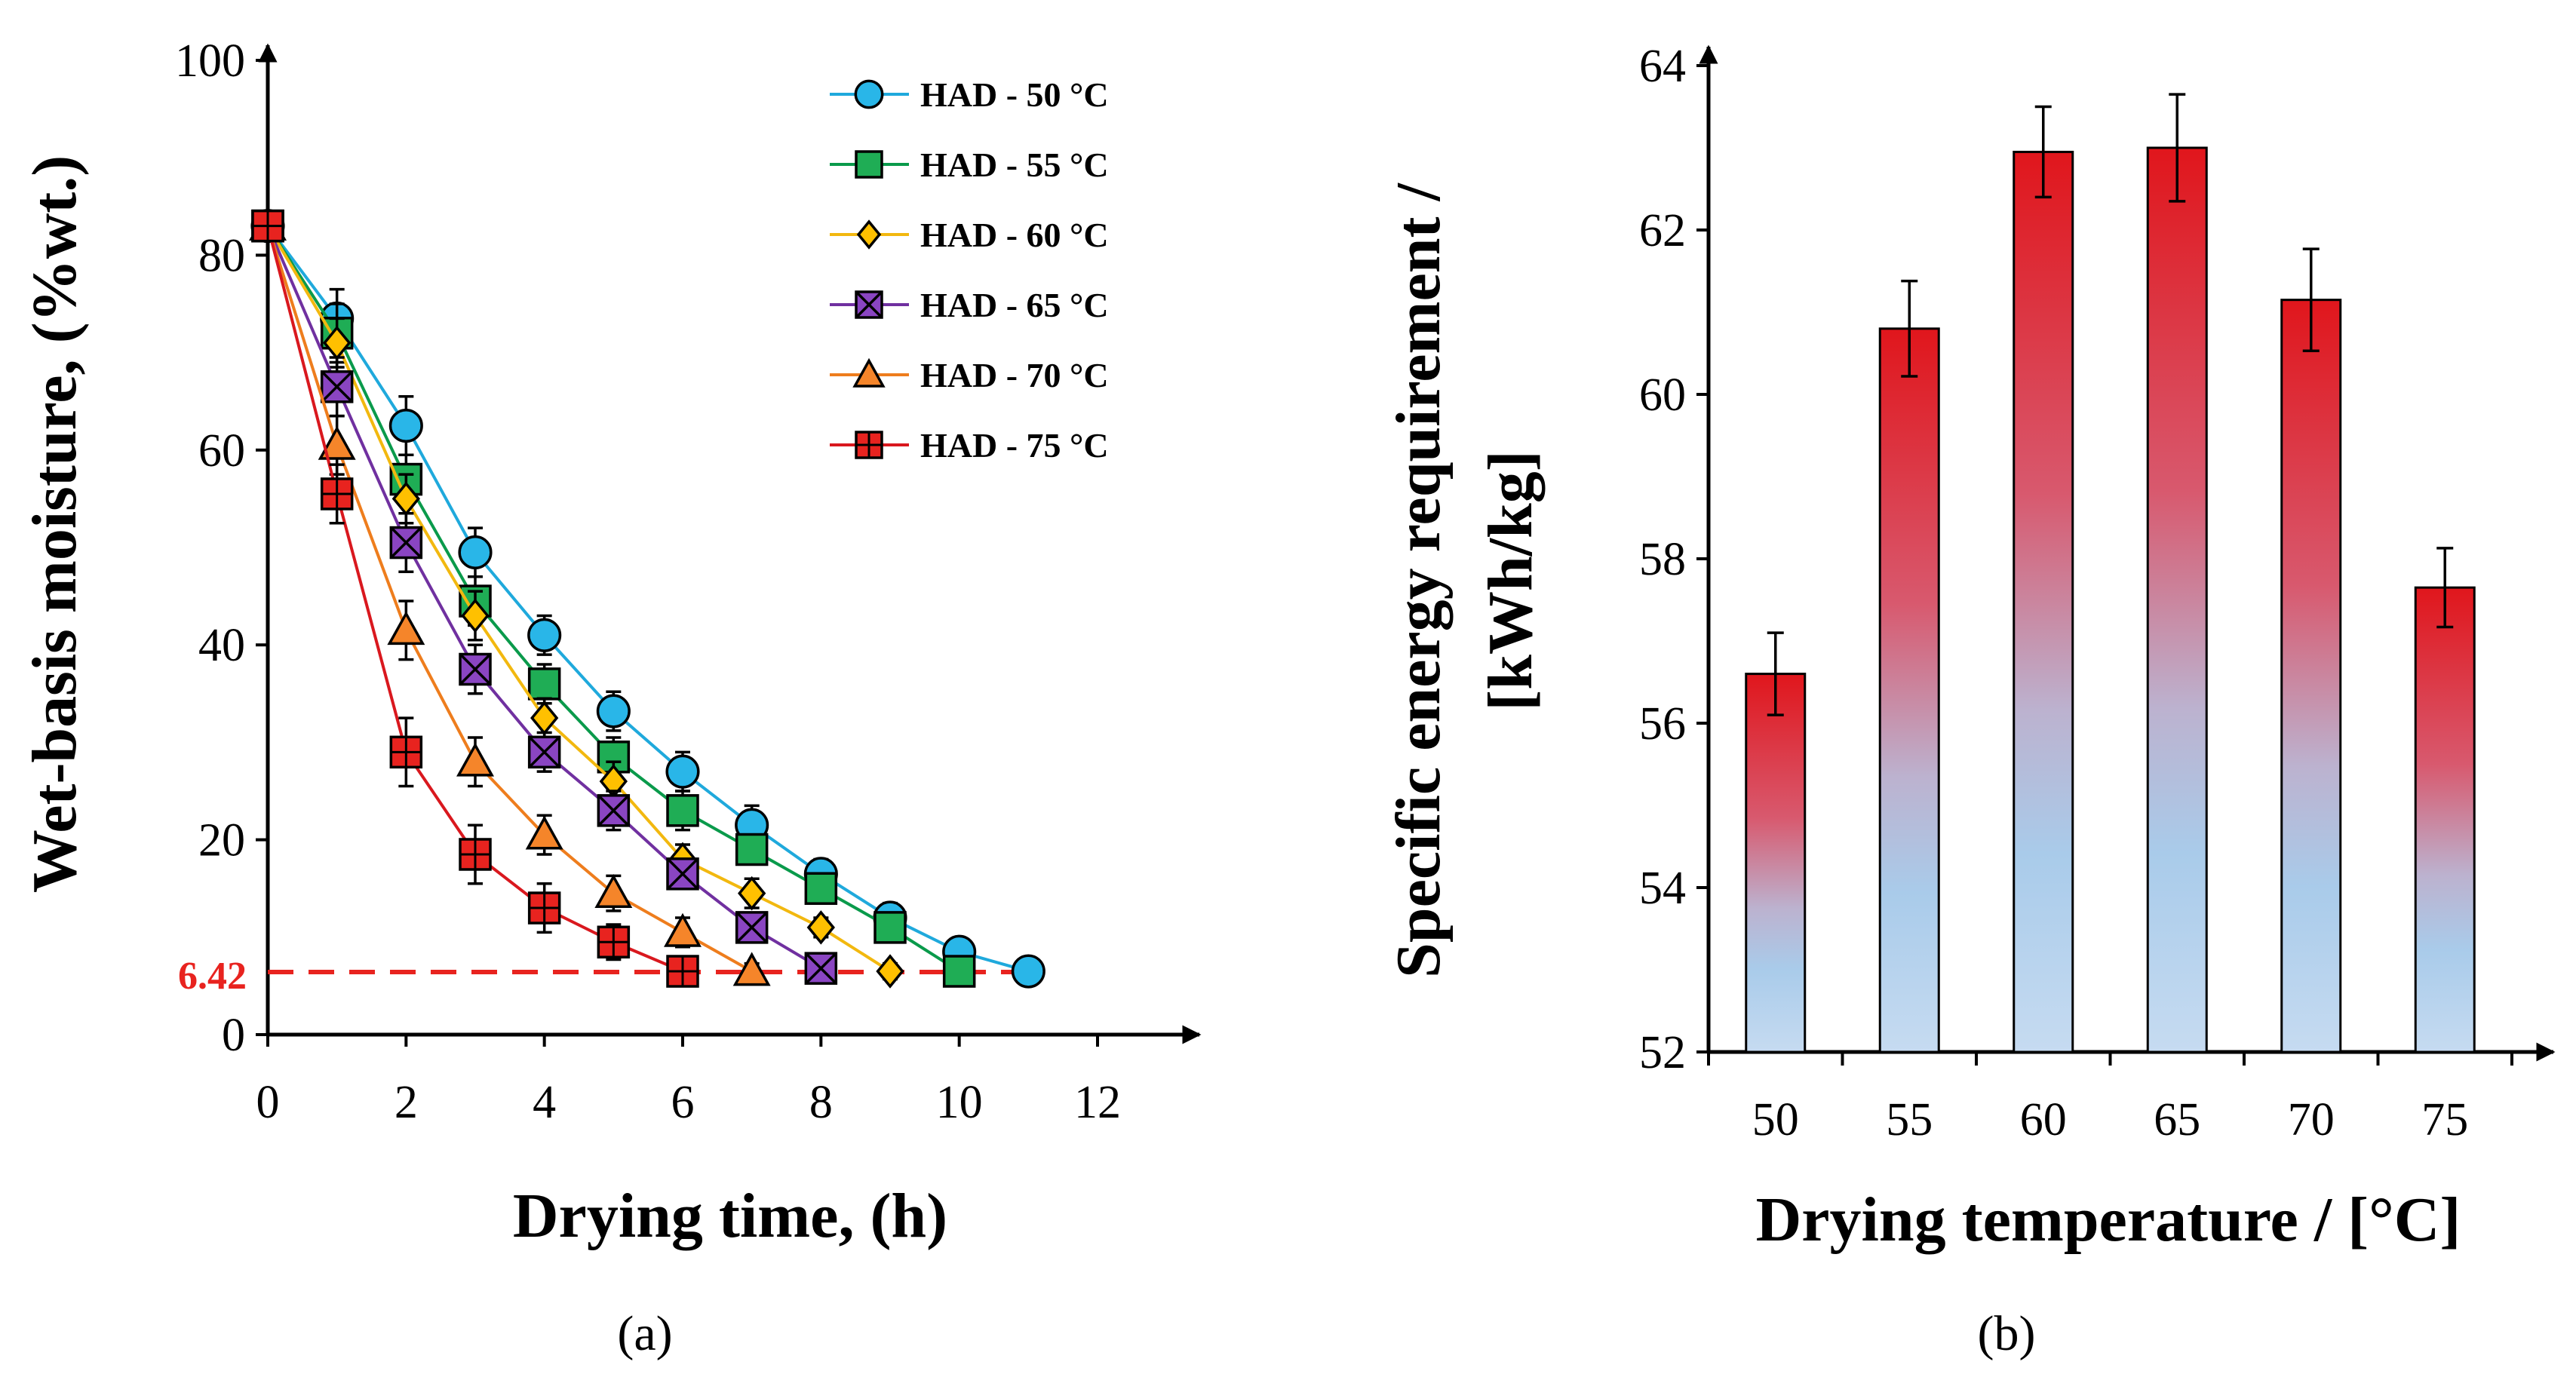 Image resolution: width=2576 pixels, height=1380 pixels. Describe the element at coordinates (2007, 1333) in the screenshot. I see `panel-label-b: (b)` at that location.